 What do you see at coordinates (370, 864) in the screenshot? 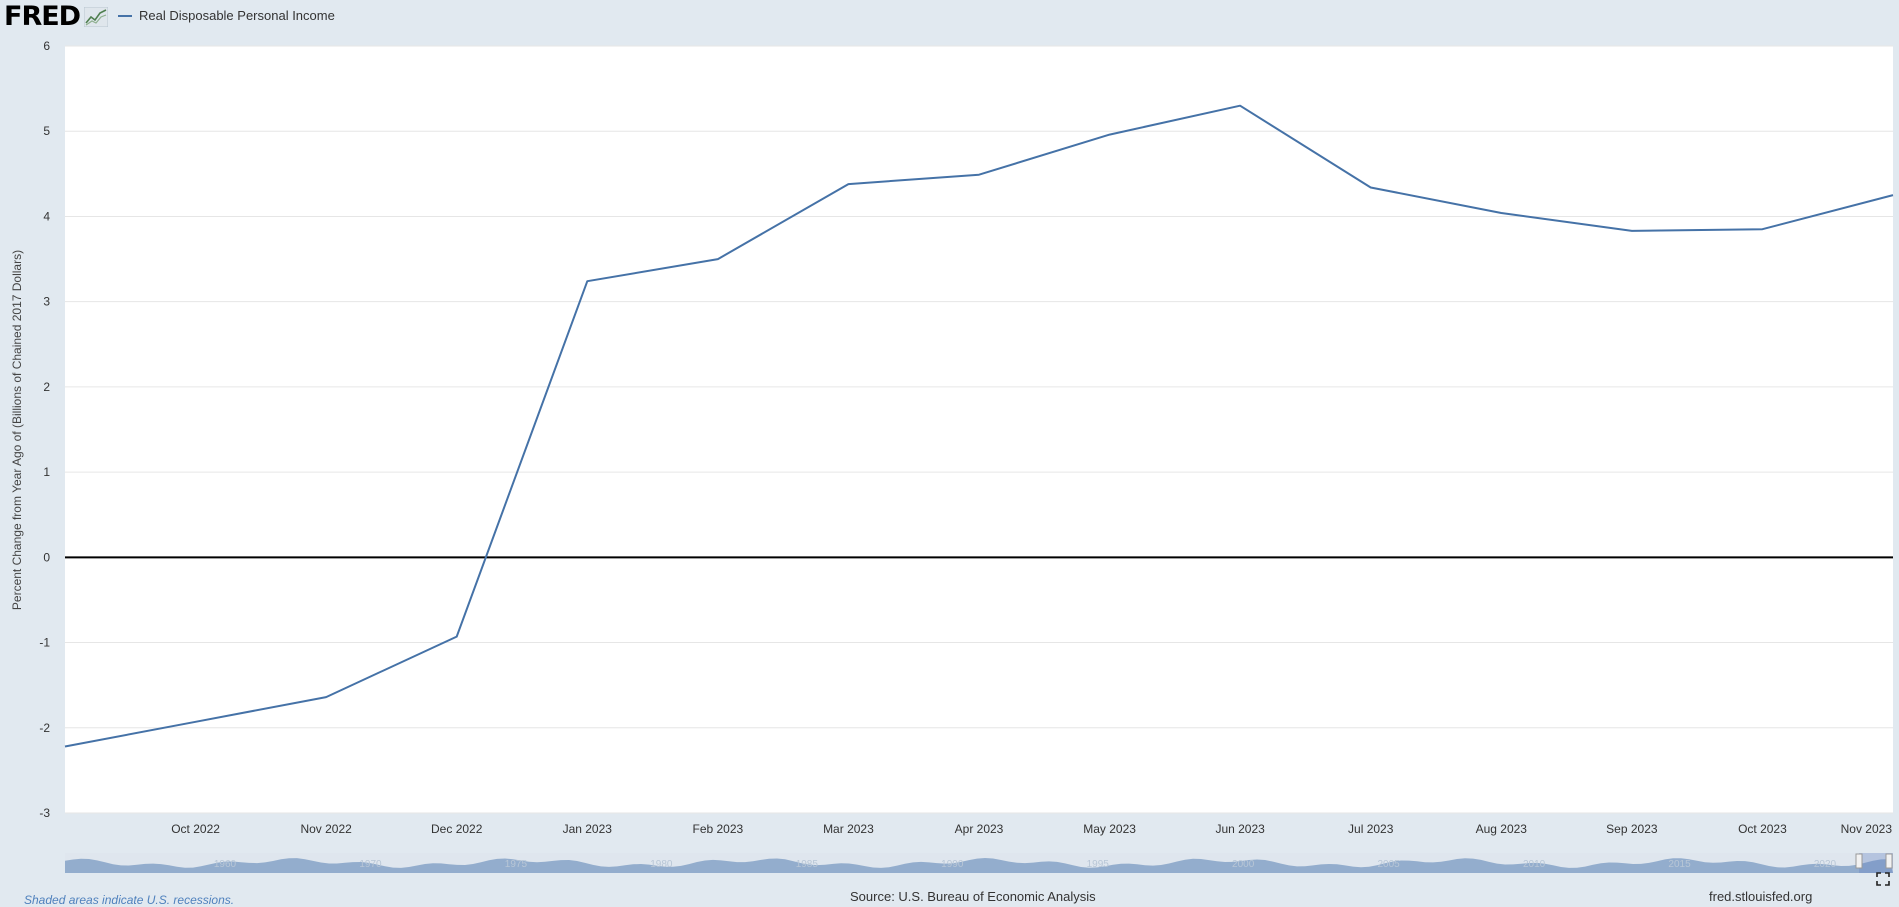
I see `navigator-year-label: 1970` at bounding box center [370, 864].